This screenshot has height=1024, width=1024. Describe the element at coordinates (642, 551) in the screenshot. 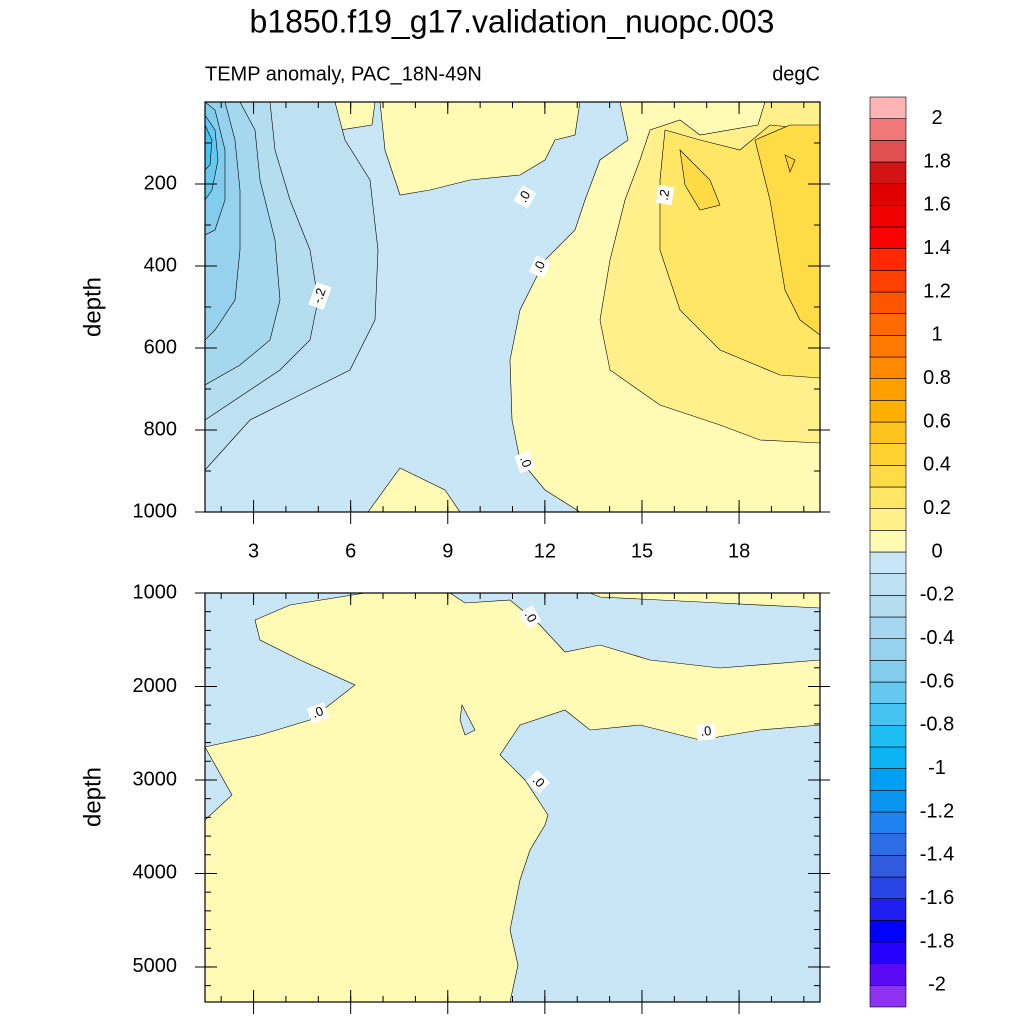

I see `x-tick-label: 15` at that location.